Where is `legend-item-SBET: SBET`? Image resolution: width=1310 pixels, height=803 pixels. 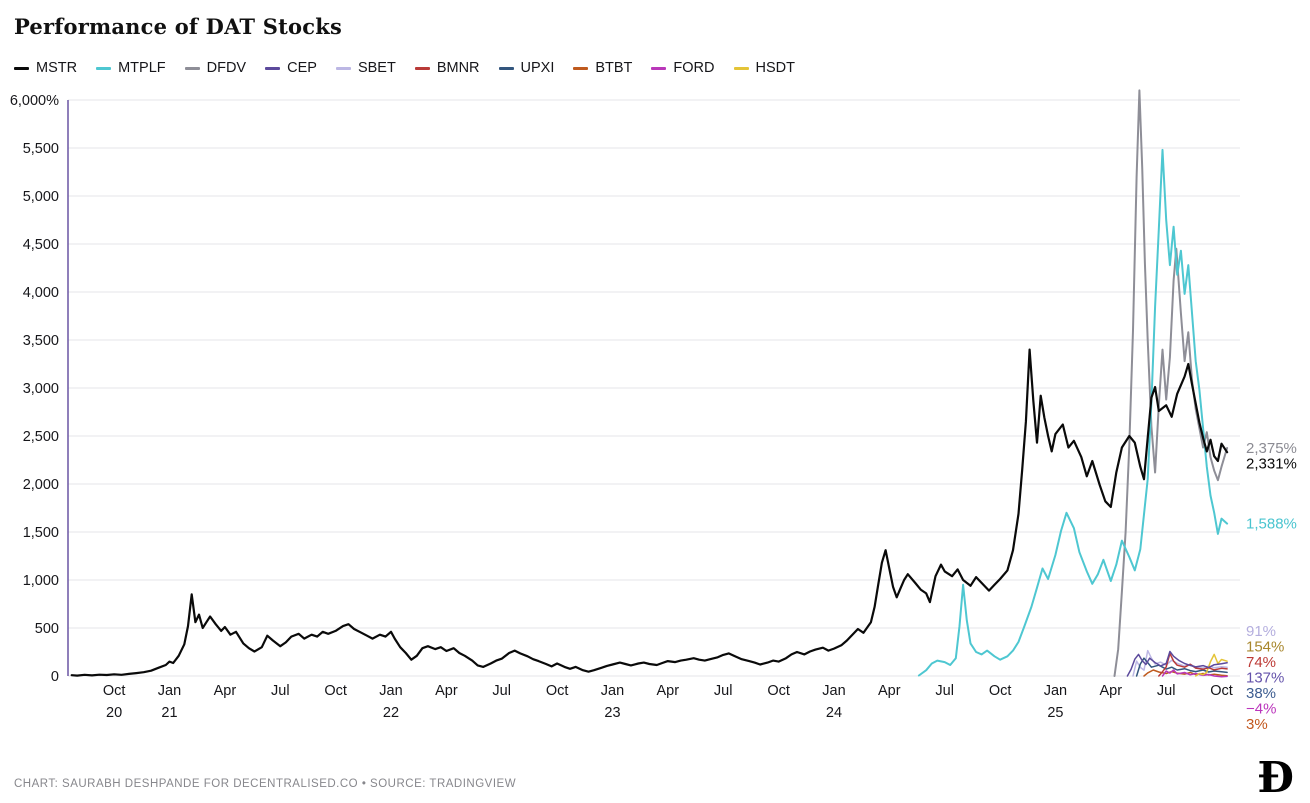
legend-item-SBET: SBET is located at coordinates (365, 68).